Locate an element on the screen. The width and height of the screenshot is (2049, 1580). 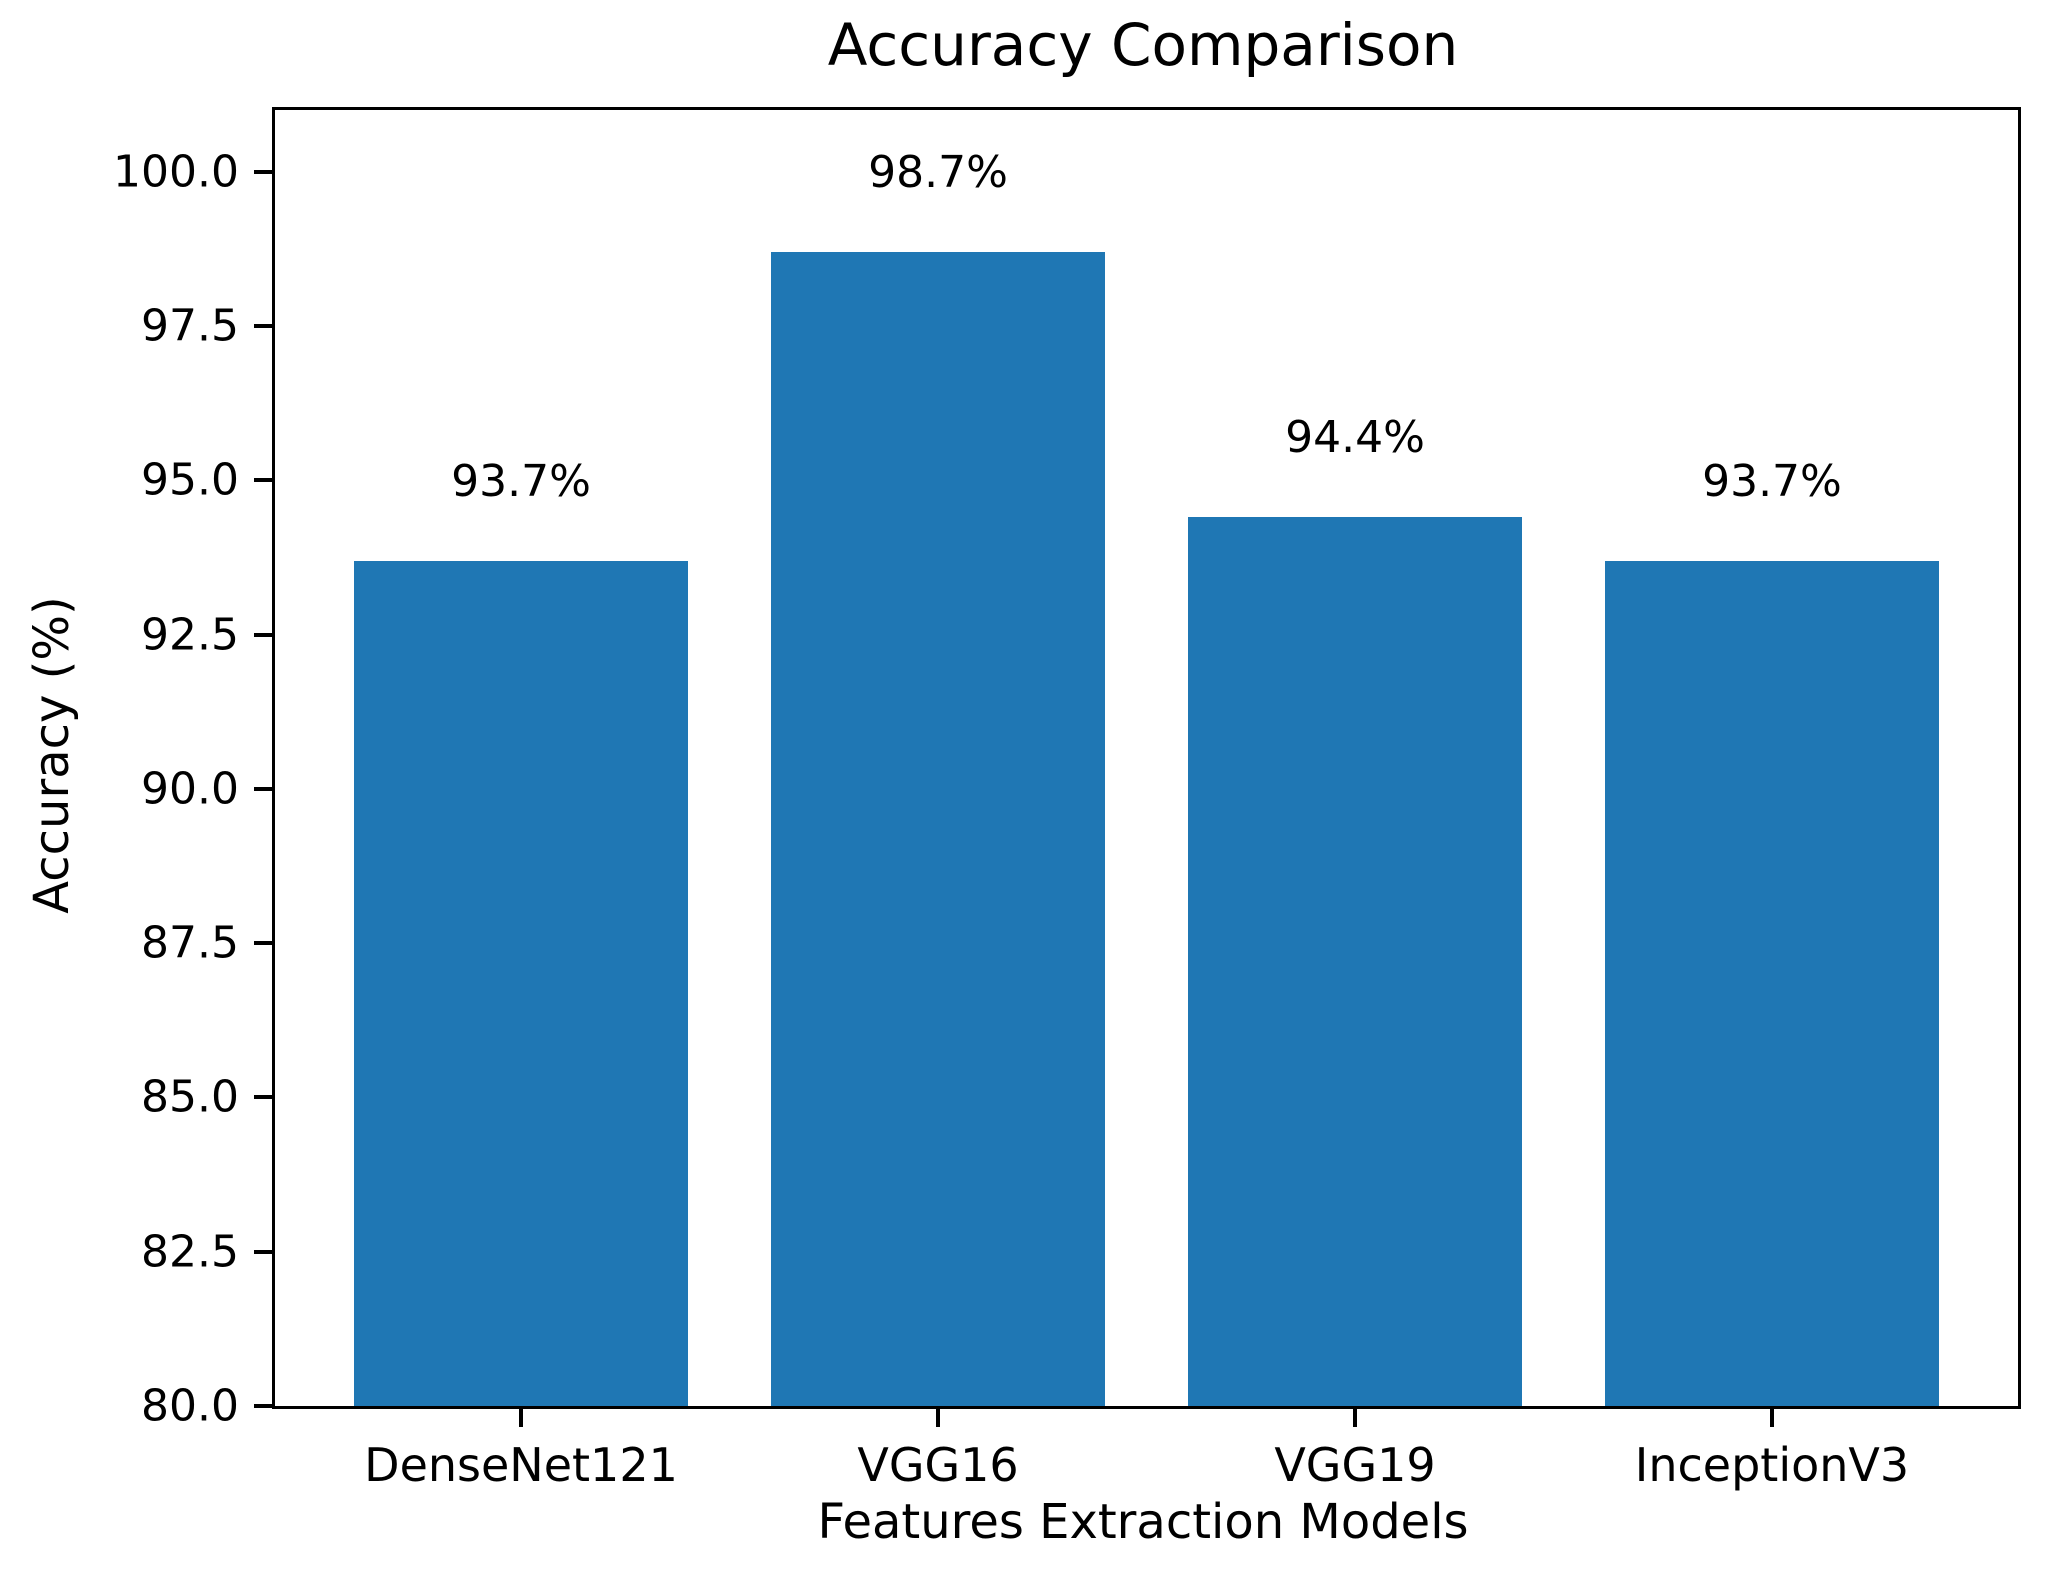
bar-inceptionv3 is located at coordinates (1772, 983).